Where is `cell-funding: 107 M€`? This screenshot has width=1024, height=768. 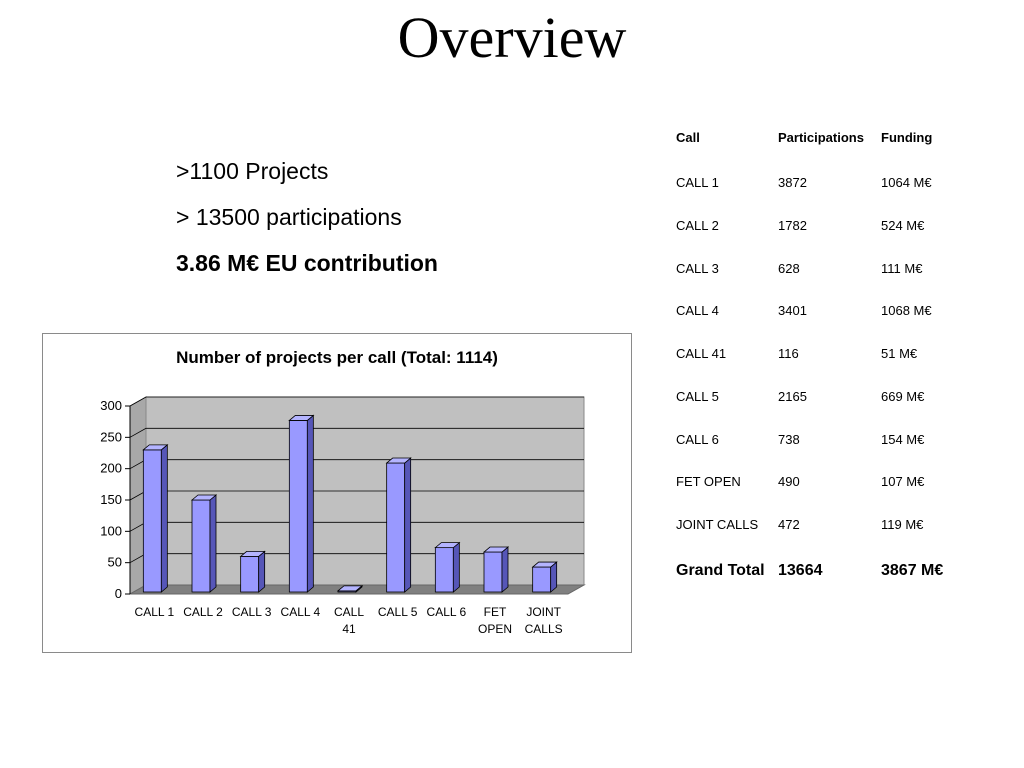 cell-funding: 107 M€ is located at coordinates (903, 481).